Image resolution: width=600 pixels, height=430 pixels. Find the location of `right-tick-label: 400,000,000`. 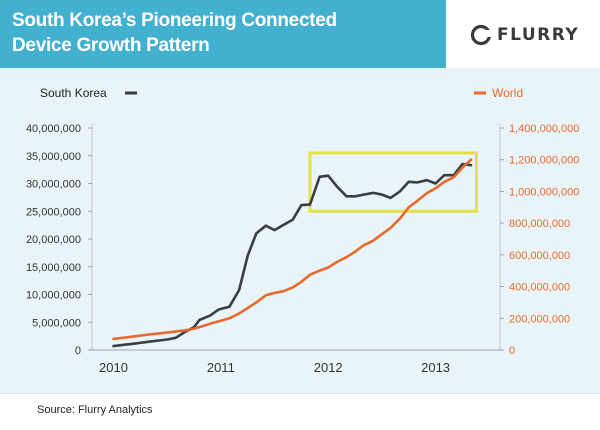

right-tick-label: 400,000,000 is located at coordinates (539, 288).